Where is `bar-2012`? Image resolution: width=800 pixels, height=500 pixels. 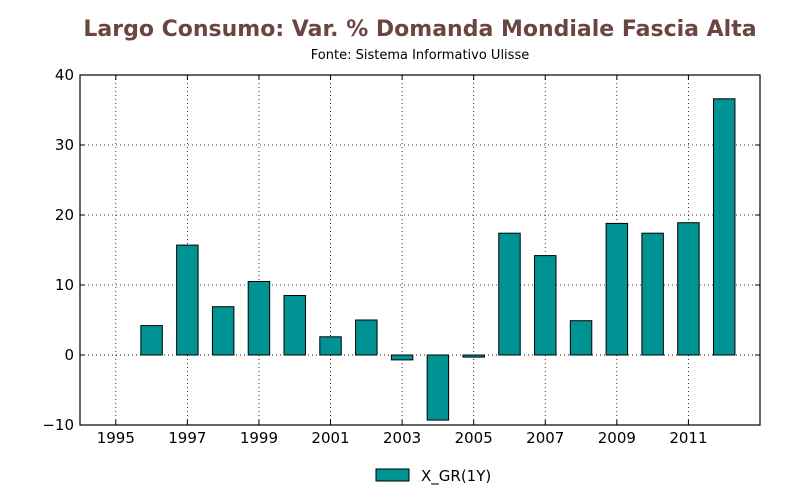
bar-2012 is located at coordinates (724, 227).